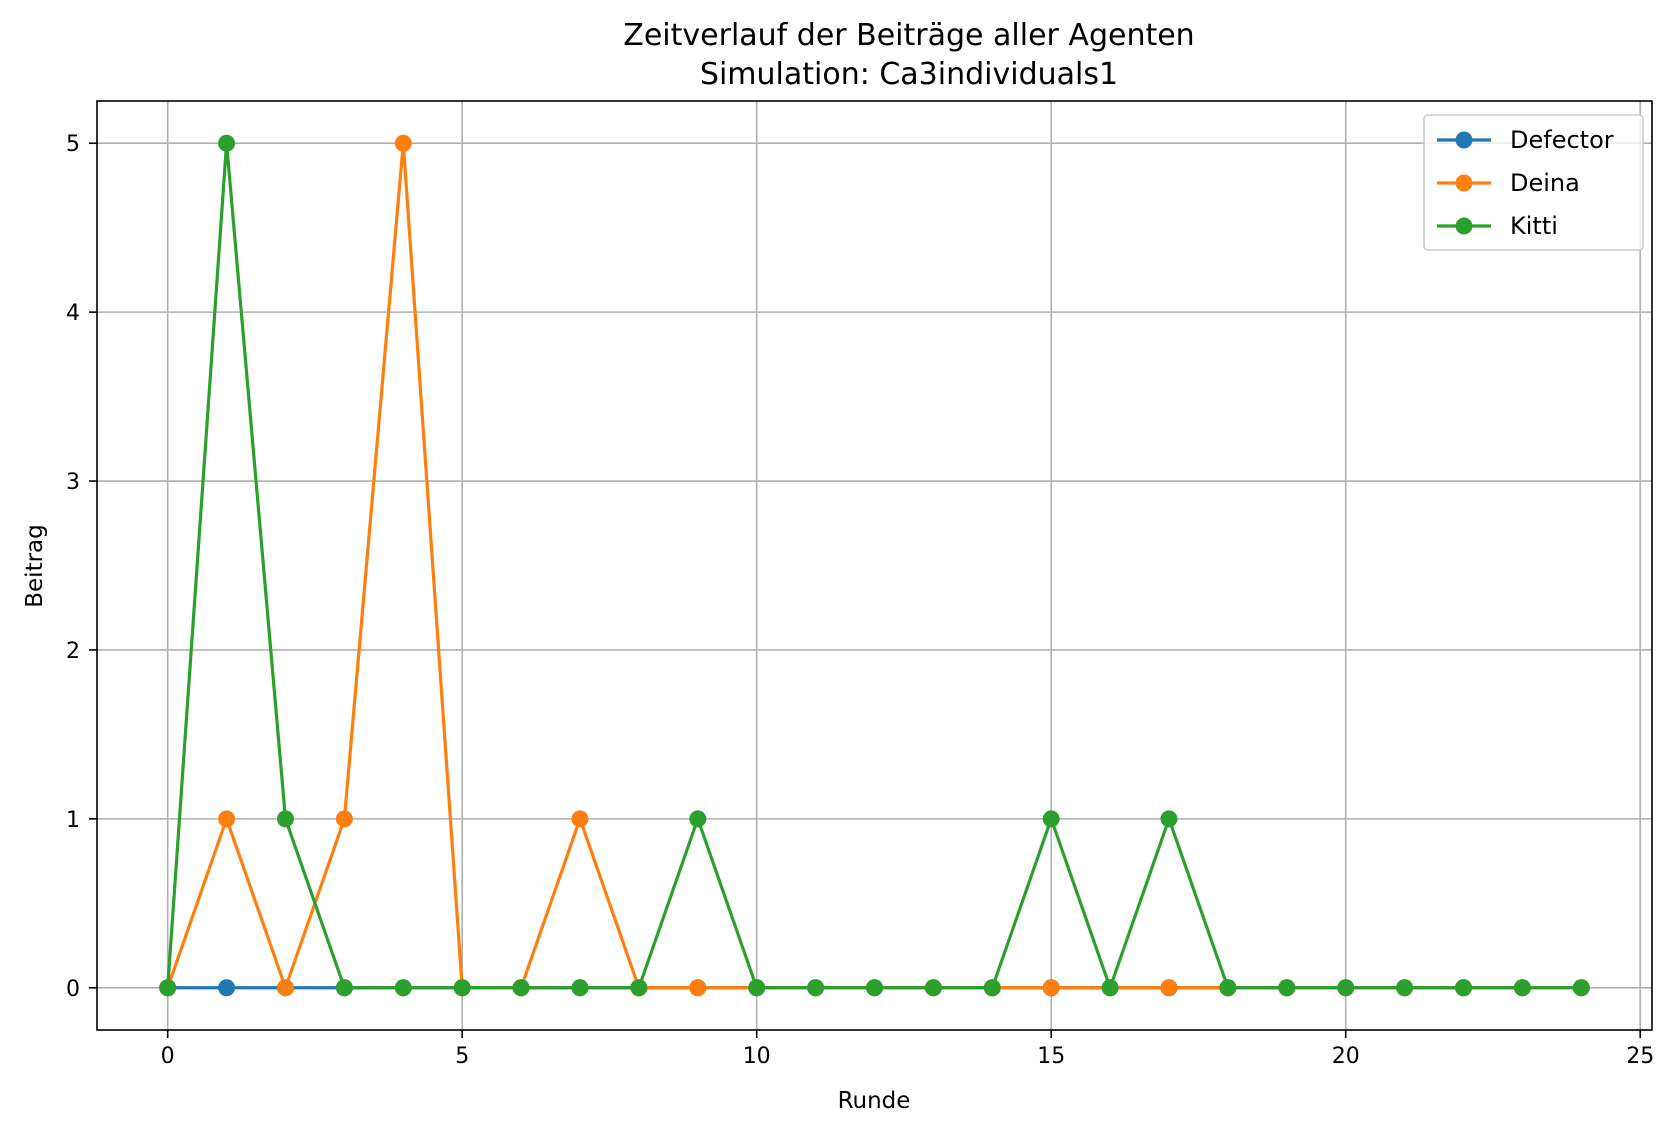  I want to click on y-tick-label: 3, so click(73, 482).